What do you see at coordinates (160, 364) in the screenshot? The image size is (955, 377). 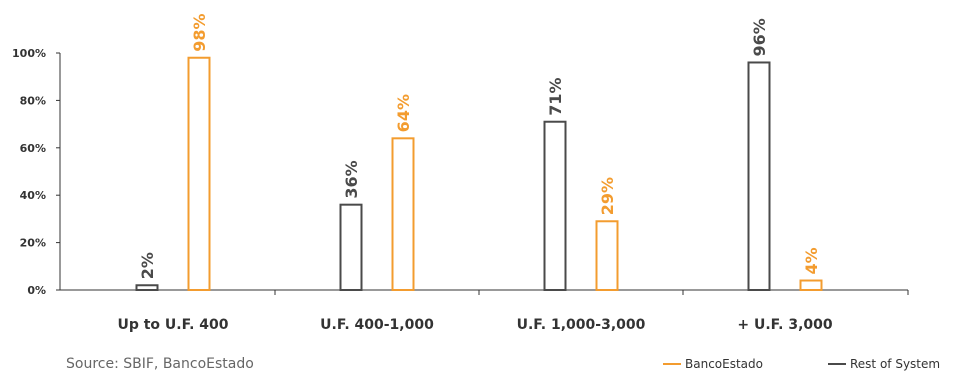 I see `source-note: Source: SBIF, BancoEstado` at bounding box center [160, 364].